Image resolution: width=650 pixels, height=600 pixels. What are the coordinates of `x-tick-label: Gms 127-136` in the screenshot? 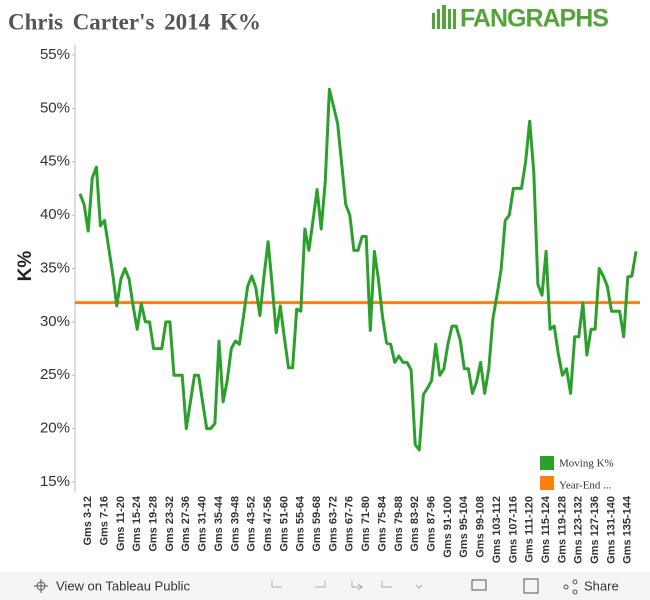 It's located at (595, 530).